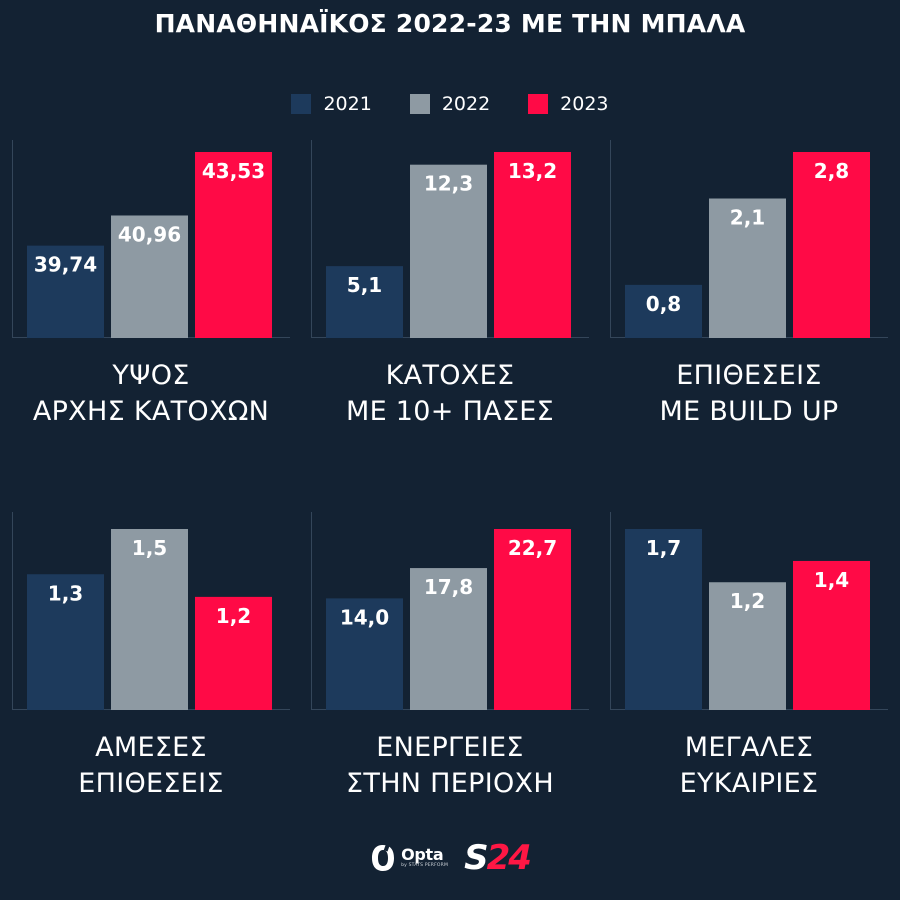 This screenshot has width=900, height=900. Describe the element at coordinates (538, 104) in the screenshot. I see `legend-swatch-2023` at that location.